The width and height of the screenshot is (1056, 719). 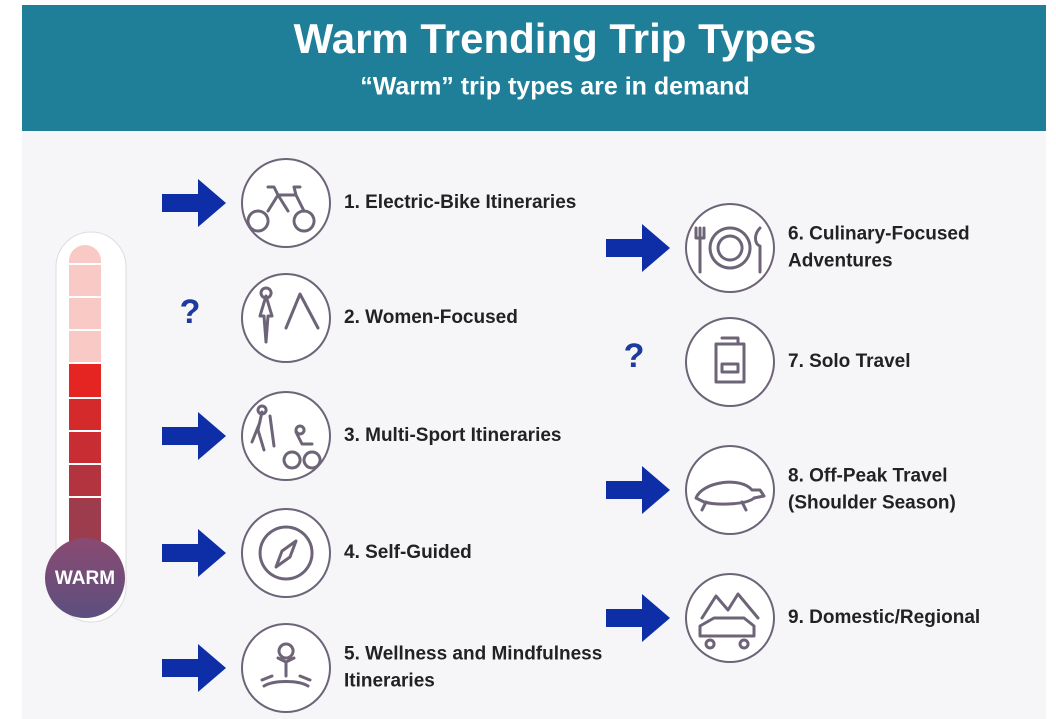 What do you see at coordinates (884, 617) in the screenshot?
I see `item-label: 9. Domestic/Regional` at bounding box center [884, 617].